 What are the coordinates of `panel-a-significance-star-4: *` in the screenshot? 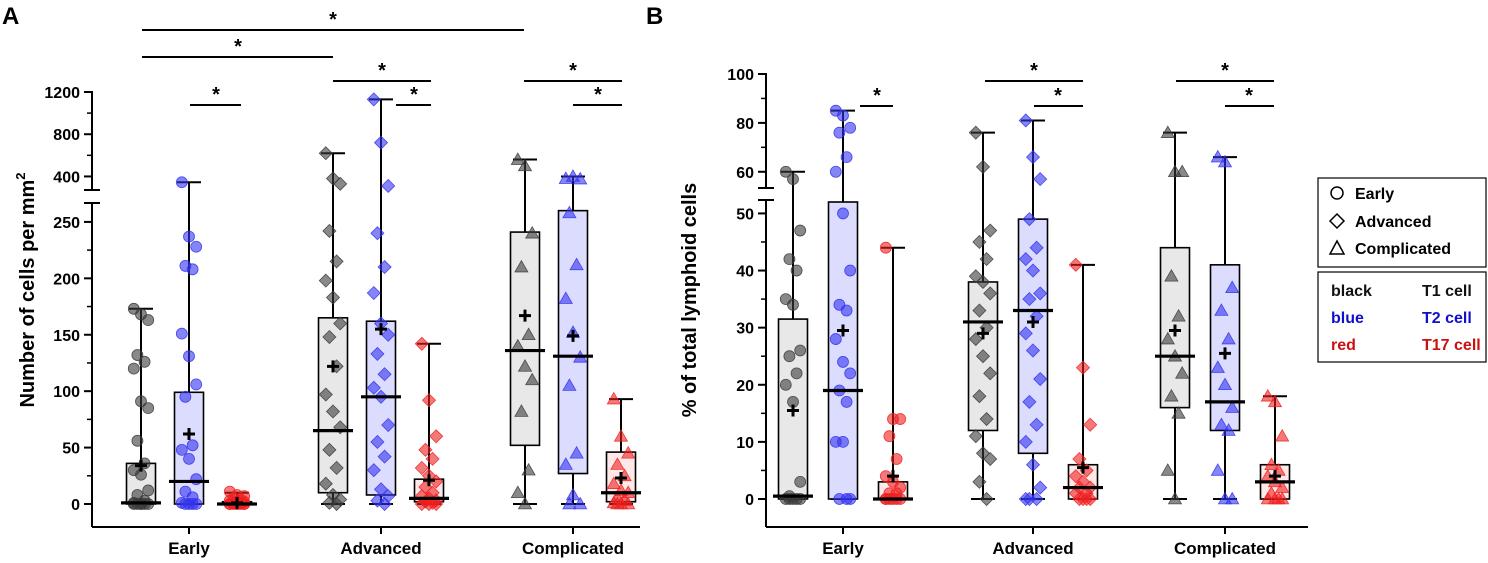 It's located at (382, 71).